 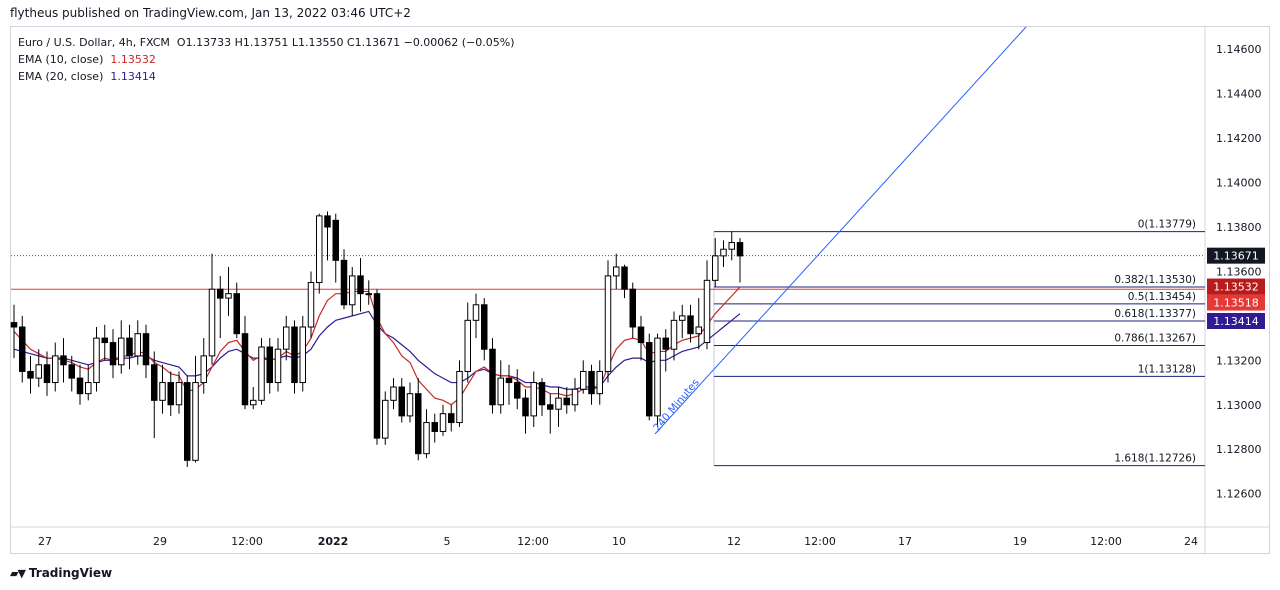 I want to click on footer-brand: ▰▼ TradingView, so click(x=61, y=573).